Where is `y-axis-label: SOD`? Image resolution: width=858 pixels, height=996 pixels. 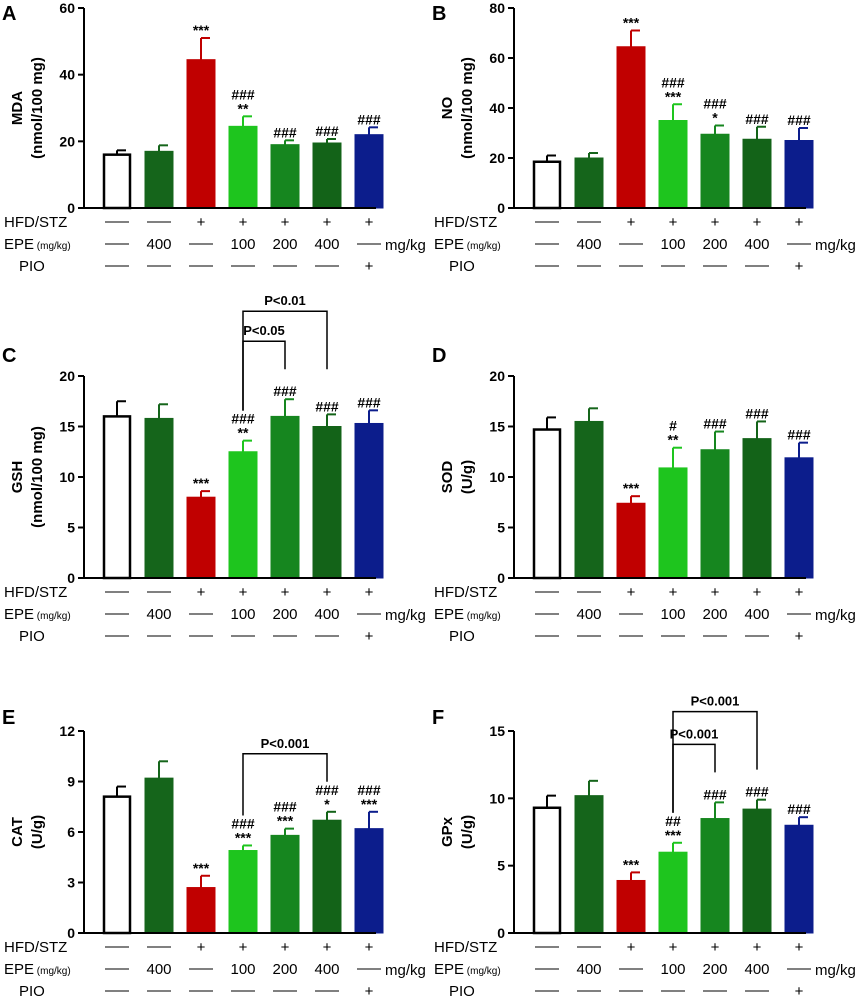
y-axis-label: SOD is located at coordinates (447, 477).